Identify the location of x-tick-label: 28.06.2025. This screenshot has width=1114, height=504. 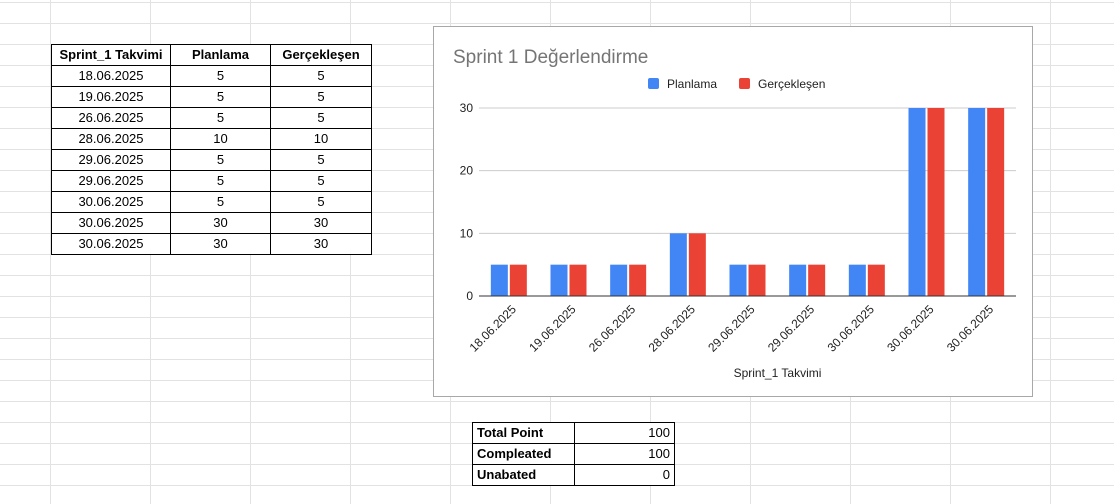
(672, 328).